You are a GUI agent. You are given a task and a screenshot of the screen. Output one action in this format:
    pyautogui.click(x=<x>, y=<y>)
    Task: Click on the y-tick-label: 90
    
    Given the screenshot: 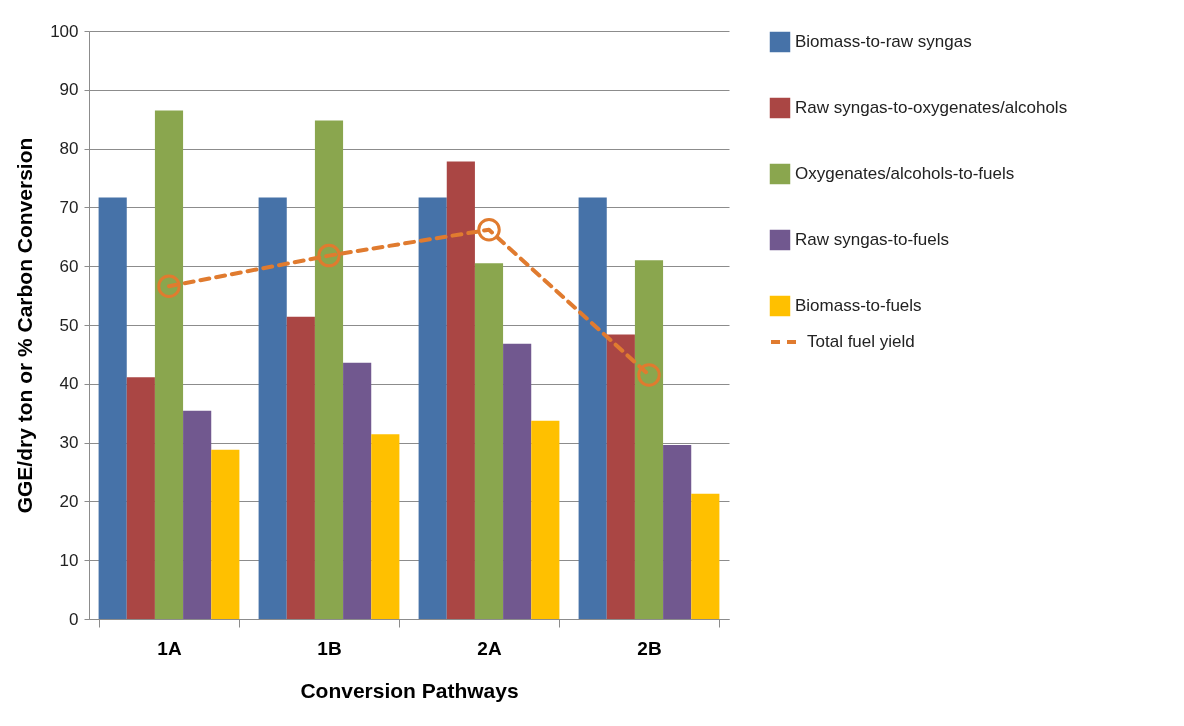 What is the action you would take?
    pyautogui.click(x=69, y=90)
    